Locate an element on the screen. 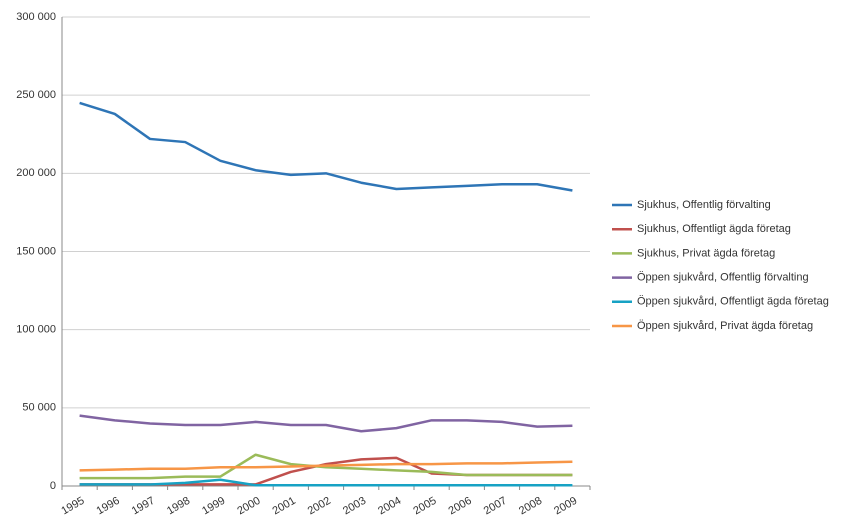 The height and width of the screenshot is (523, 858). y-tick-label: 50 000 is located at coordinates (39, 408).